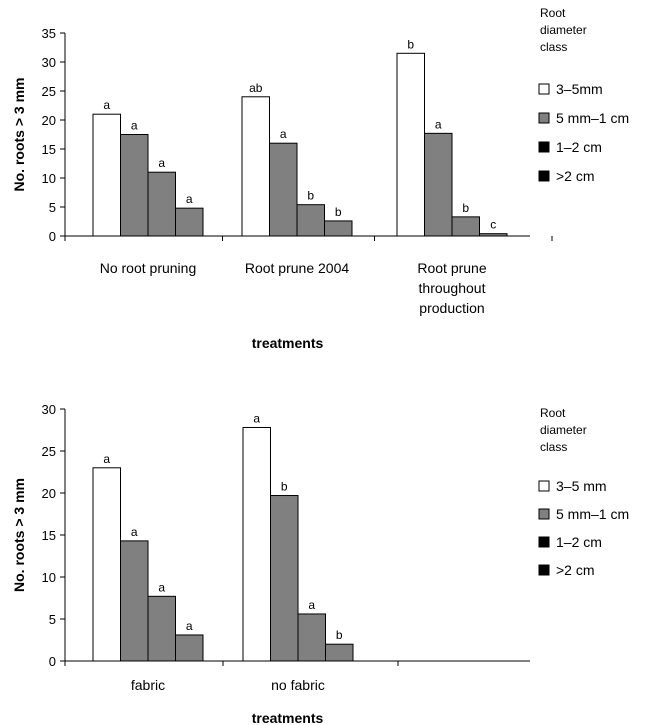  Describe the element at coordinates (298, 685) in the screenshot. I see `x-category-label: no fabric` at that location.